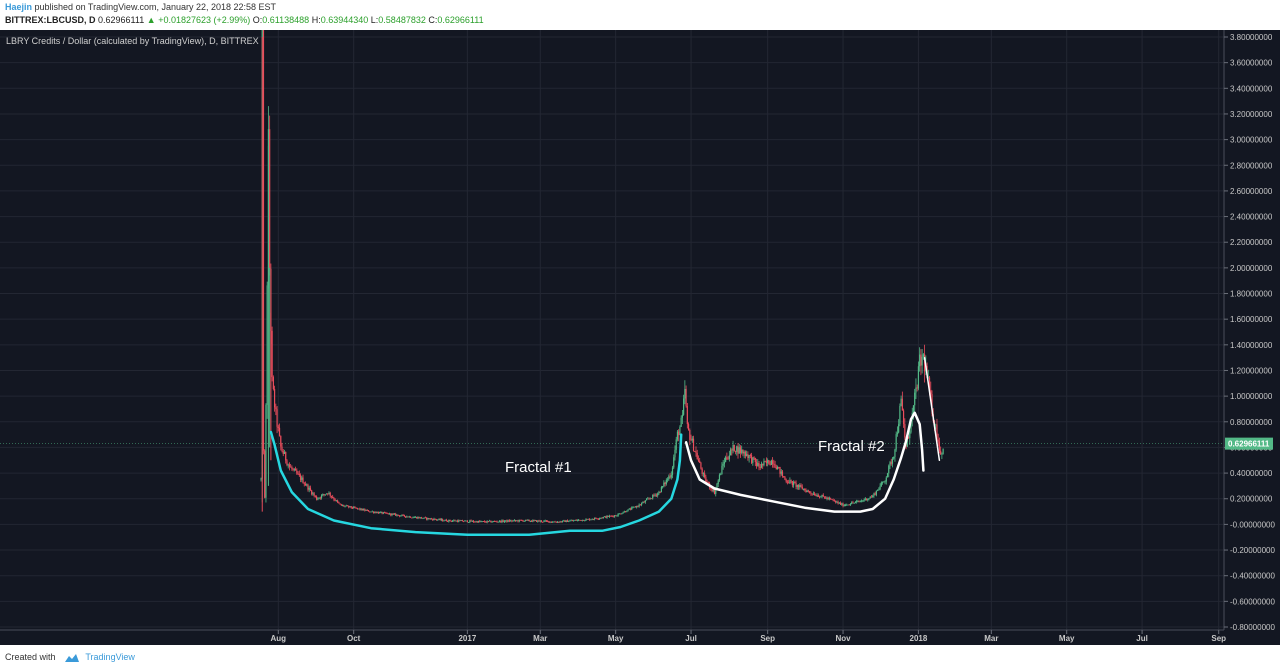 Image resolution: width=1280 pixels, height=670 pixels. What do you see at coordinates (1252, 524) in the screenshot?
I see `y-tick-label: -0.00000000` at bounding box center [1252, 524].